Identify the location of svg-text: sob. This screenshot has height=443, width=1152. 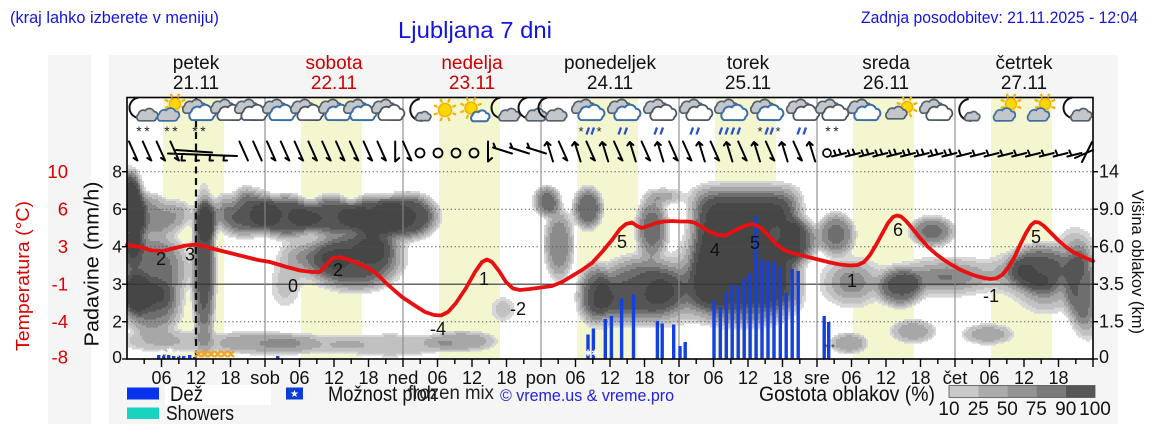
(265, 377).